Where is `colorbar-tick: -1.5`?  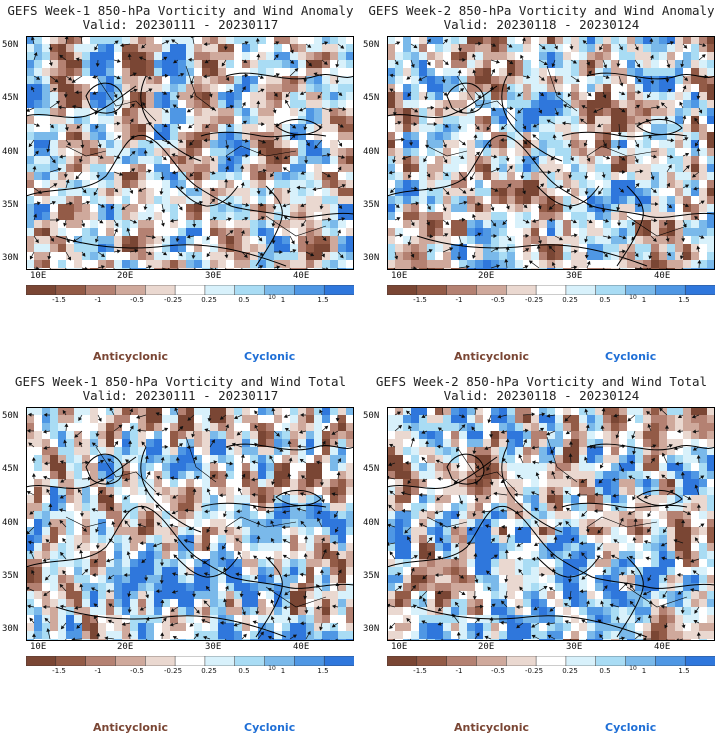 colorbar-tick: -1.5 is located at coordinates (59, 300).